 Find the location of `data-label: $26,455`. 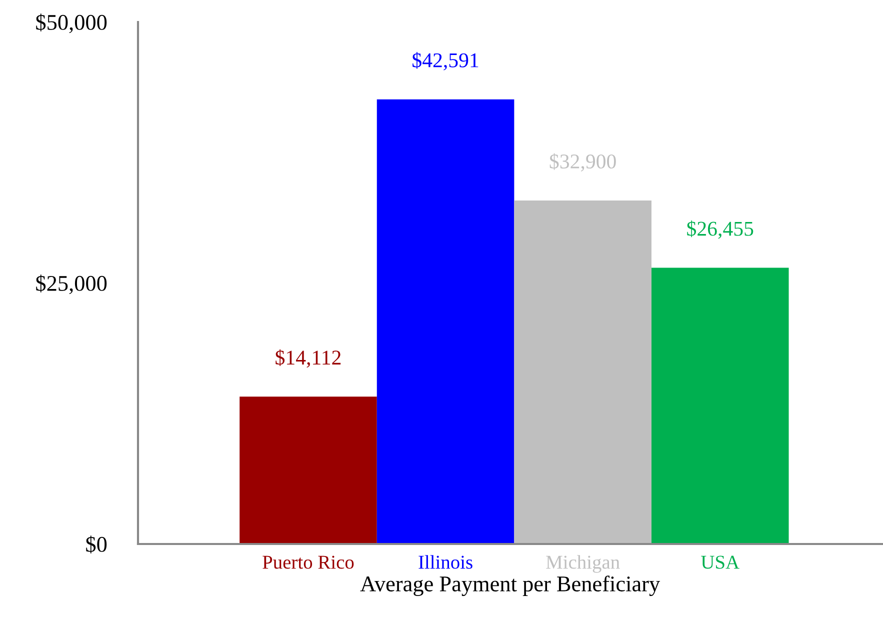

data-label: $26,455 is located at coordinates (720, 229).